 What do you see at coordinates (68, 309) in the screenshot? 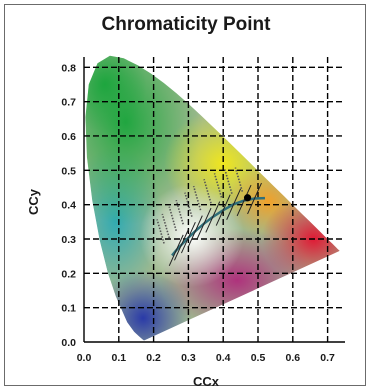
I see `y-tick-label: 0.1` at bounding box center [68, 309].